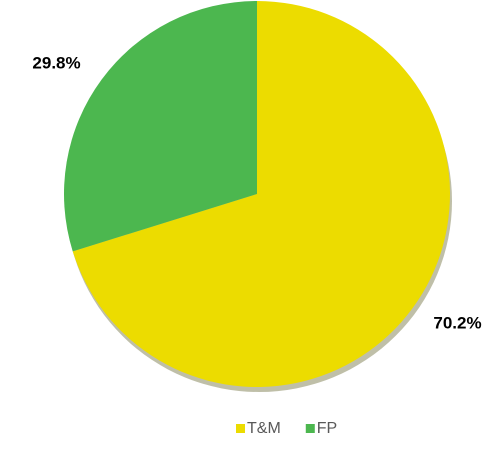  Describe the element at coordinates (286, 428) in the screenshot. I see `legend: T&M FP` at that location.